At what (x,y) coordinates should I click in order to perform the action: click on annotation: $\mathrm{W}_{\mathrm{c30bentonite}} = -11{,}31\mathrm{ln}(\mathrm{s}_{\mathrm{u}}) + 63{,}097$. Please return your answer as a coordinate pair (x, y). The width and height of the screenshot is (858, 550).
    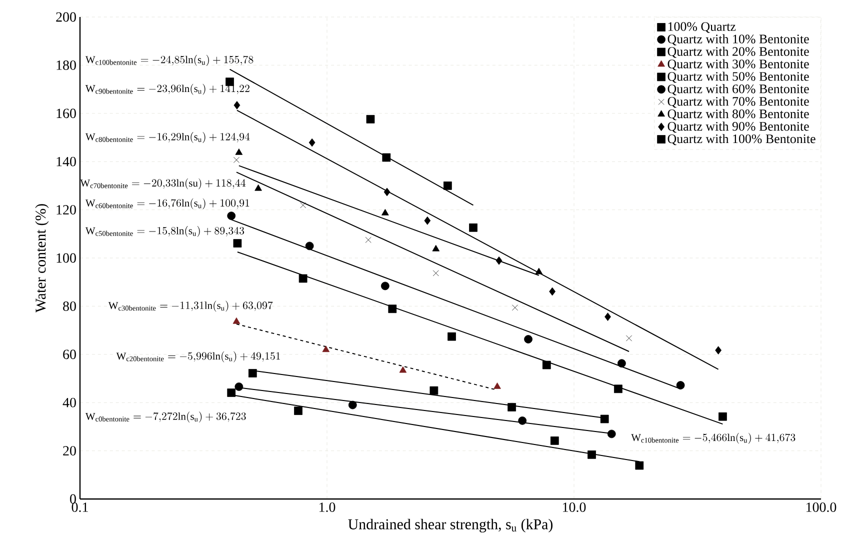
    Looking at the image, I should click on (190, 306).